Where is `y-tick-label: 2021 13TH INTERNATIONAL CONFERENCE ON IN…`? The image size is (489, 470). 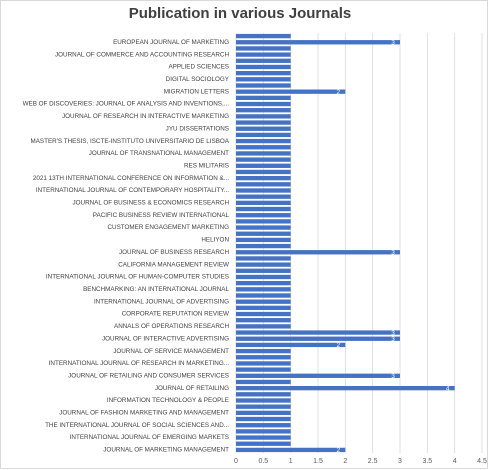 y-tick-label: 2021 13TH INTERNATIONAL CONFERENCE ON IN… is located at coordinates (131, 178).